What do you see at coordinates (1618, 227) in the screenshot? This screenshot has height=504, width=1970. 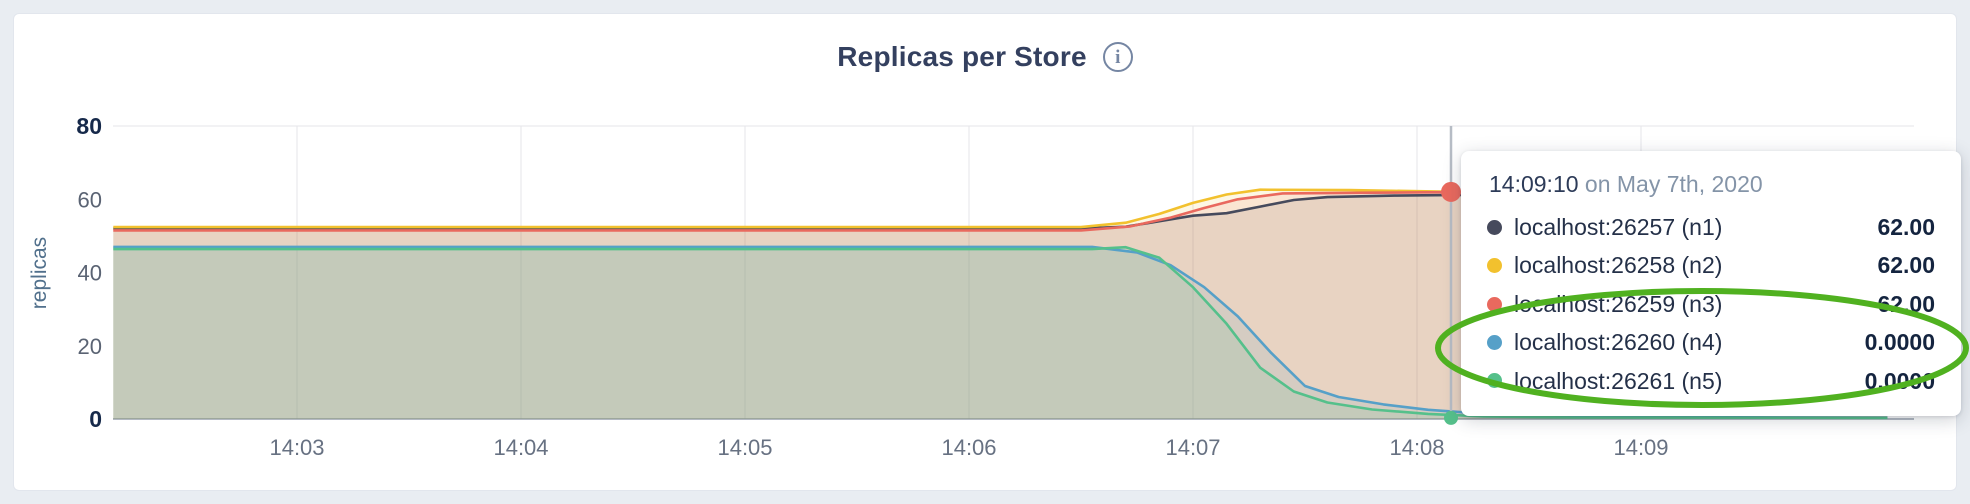 I see `tooltip-series-label: localhost:26257 (n1)` at bounding box center [1618, 227].